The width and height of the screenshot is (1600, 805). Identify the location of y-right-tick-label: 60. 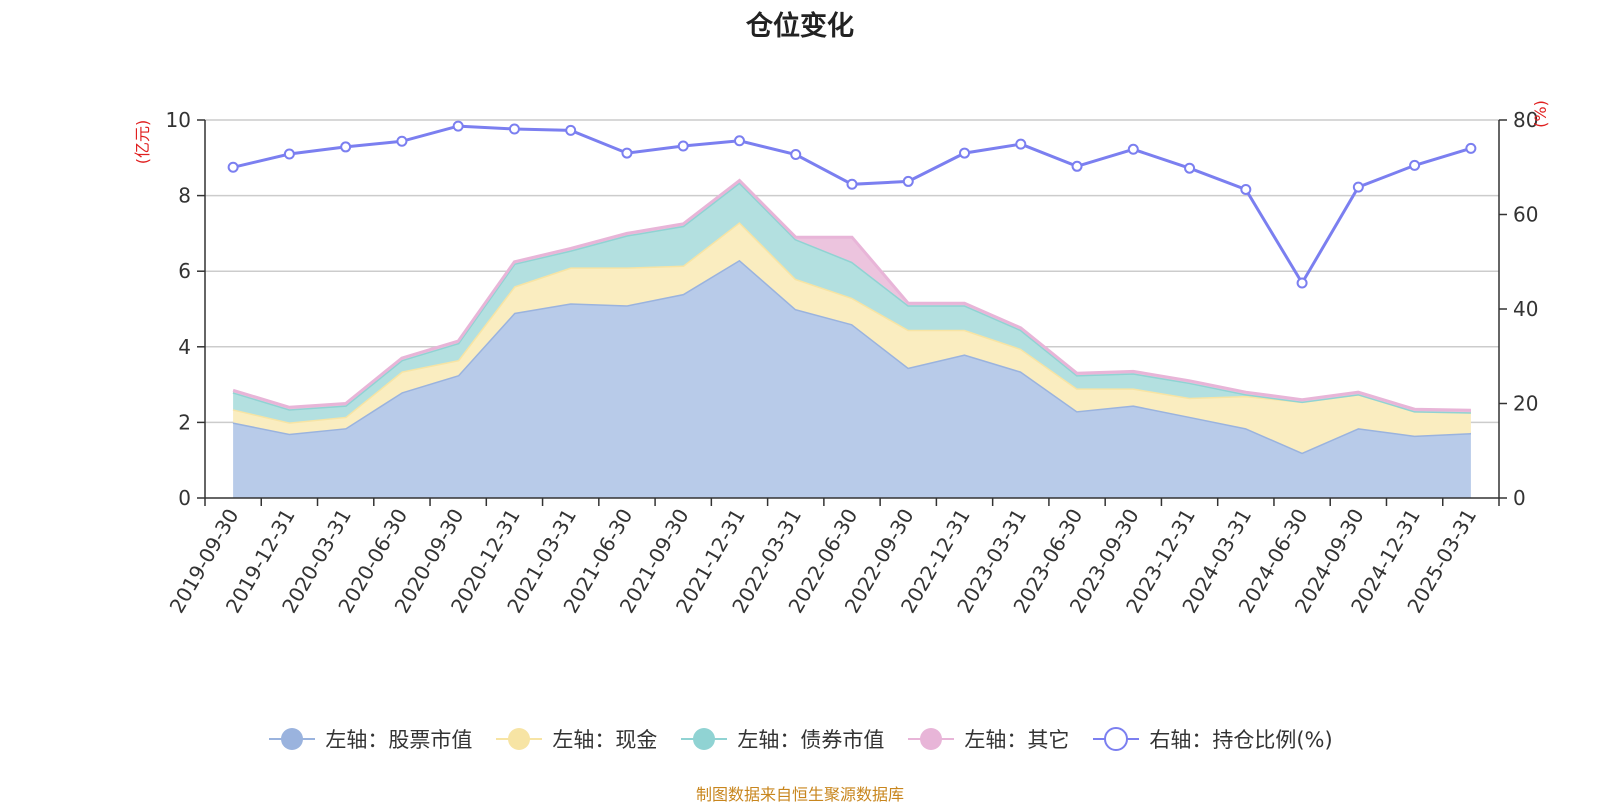
(1525, 215).